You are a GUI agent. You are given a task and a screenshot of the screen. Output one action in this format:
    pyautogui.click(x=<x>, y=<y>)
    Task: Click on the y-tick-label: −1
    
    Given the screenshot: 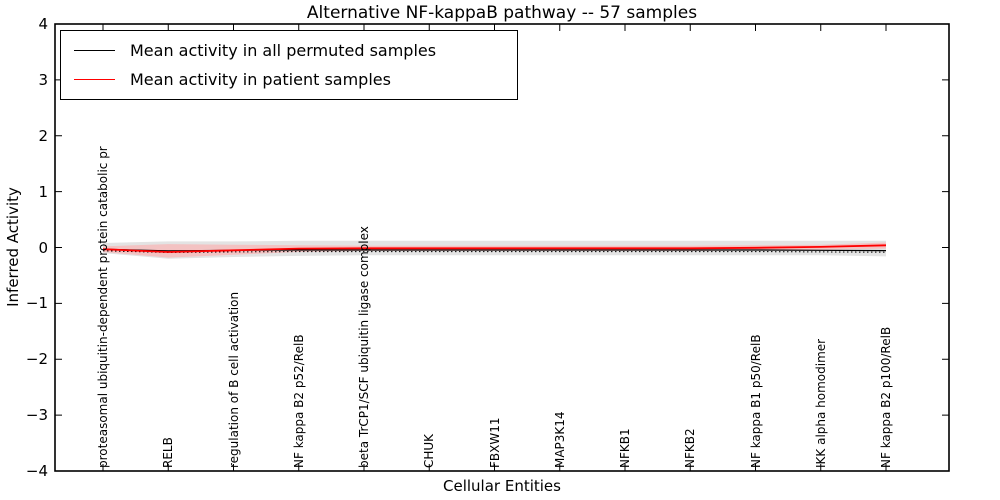 What is the action you would take?
    pyautogui.click(x=36, y=303)
    